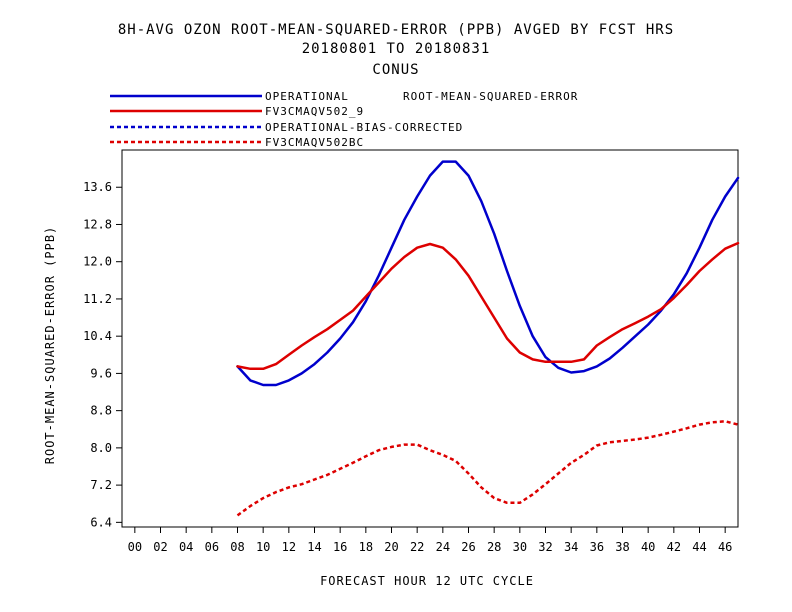 The image size is (792, 612). Describe the element at coordinates (396, 70) in the screenshot. I see `chart-subtitle-region: CONUS` at that location.